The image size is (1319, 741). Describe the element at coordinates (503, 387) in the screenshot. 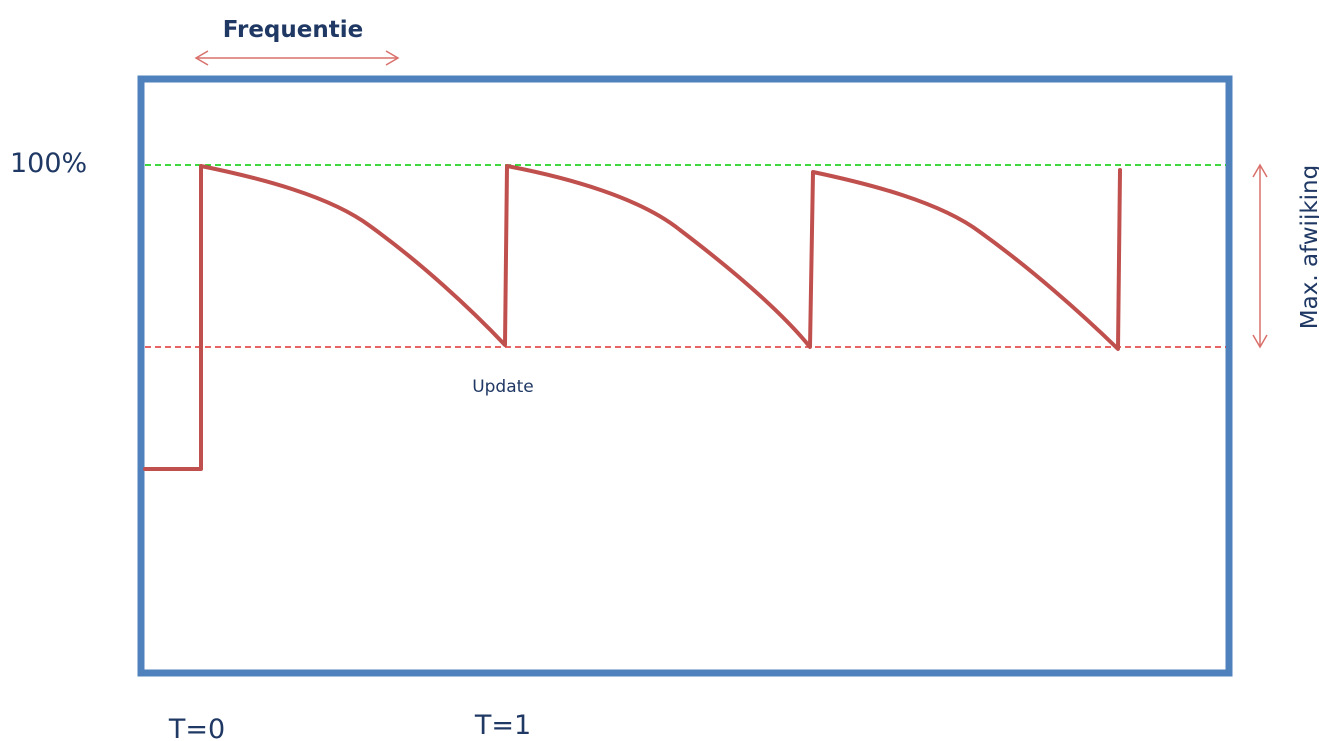

I see `update-label: Update` at that location.